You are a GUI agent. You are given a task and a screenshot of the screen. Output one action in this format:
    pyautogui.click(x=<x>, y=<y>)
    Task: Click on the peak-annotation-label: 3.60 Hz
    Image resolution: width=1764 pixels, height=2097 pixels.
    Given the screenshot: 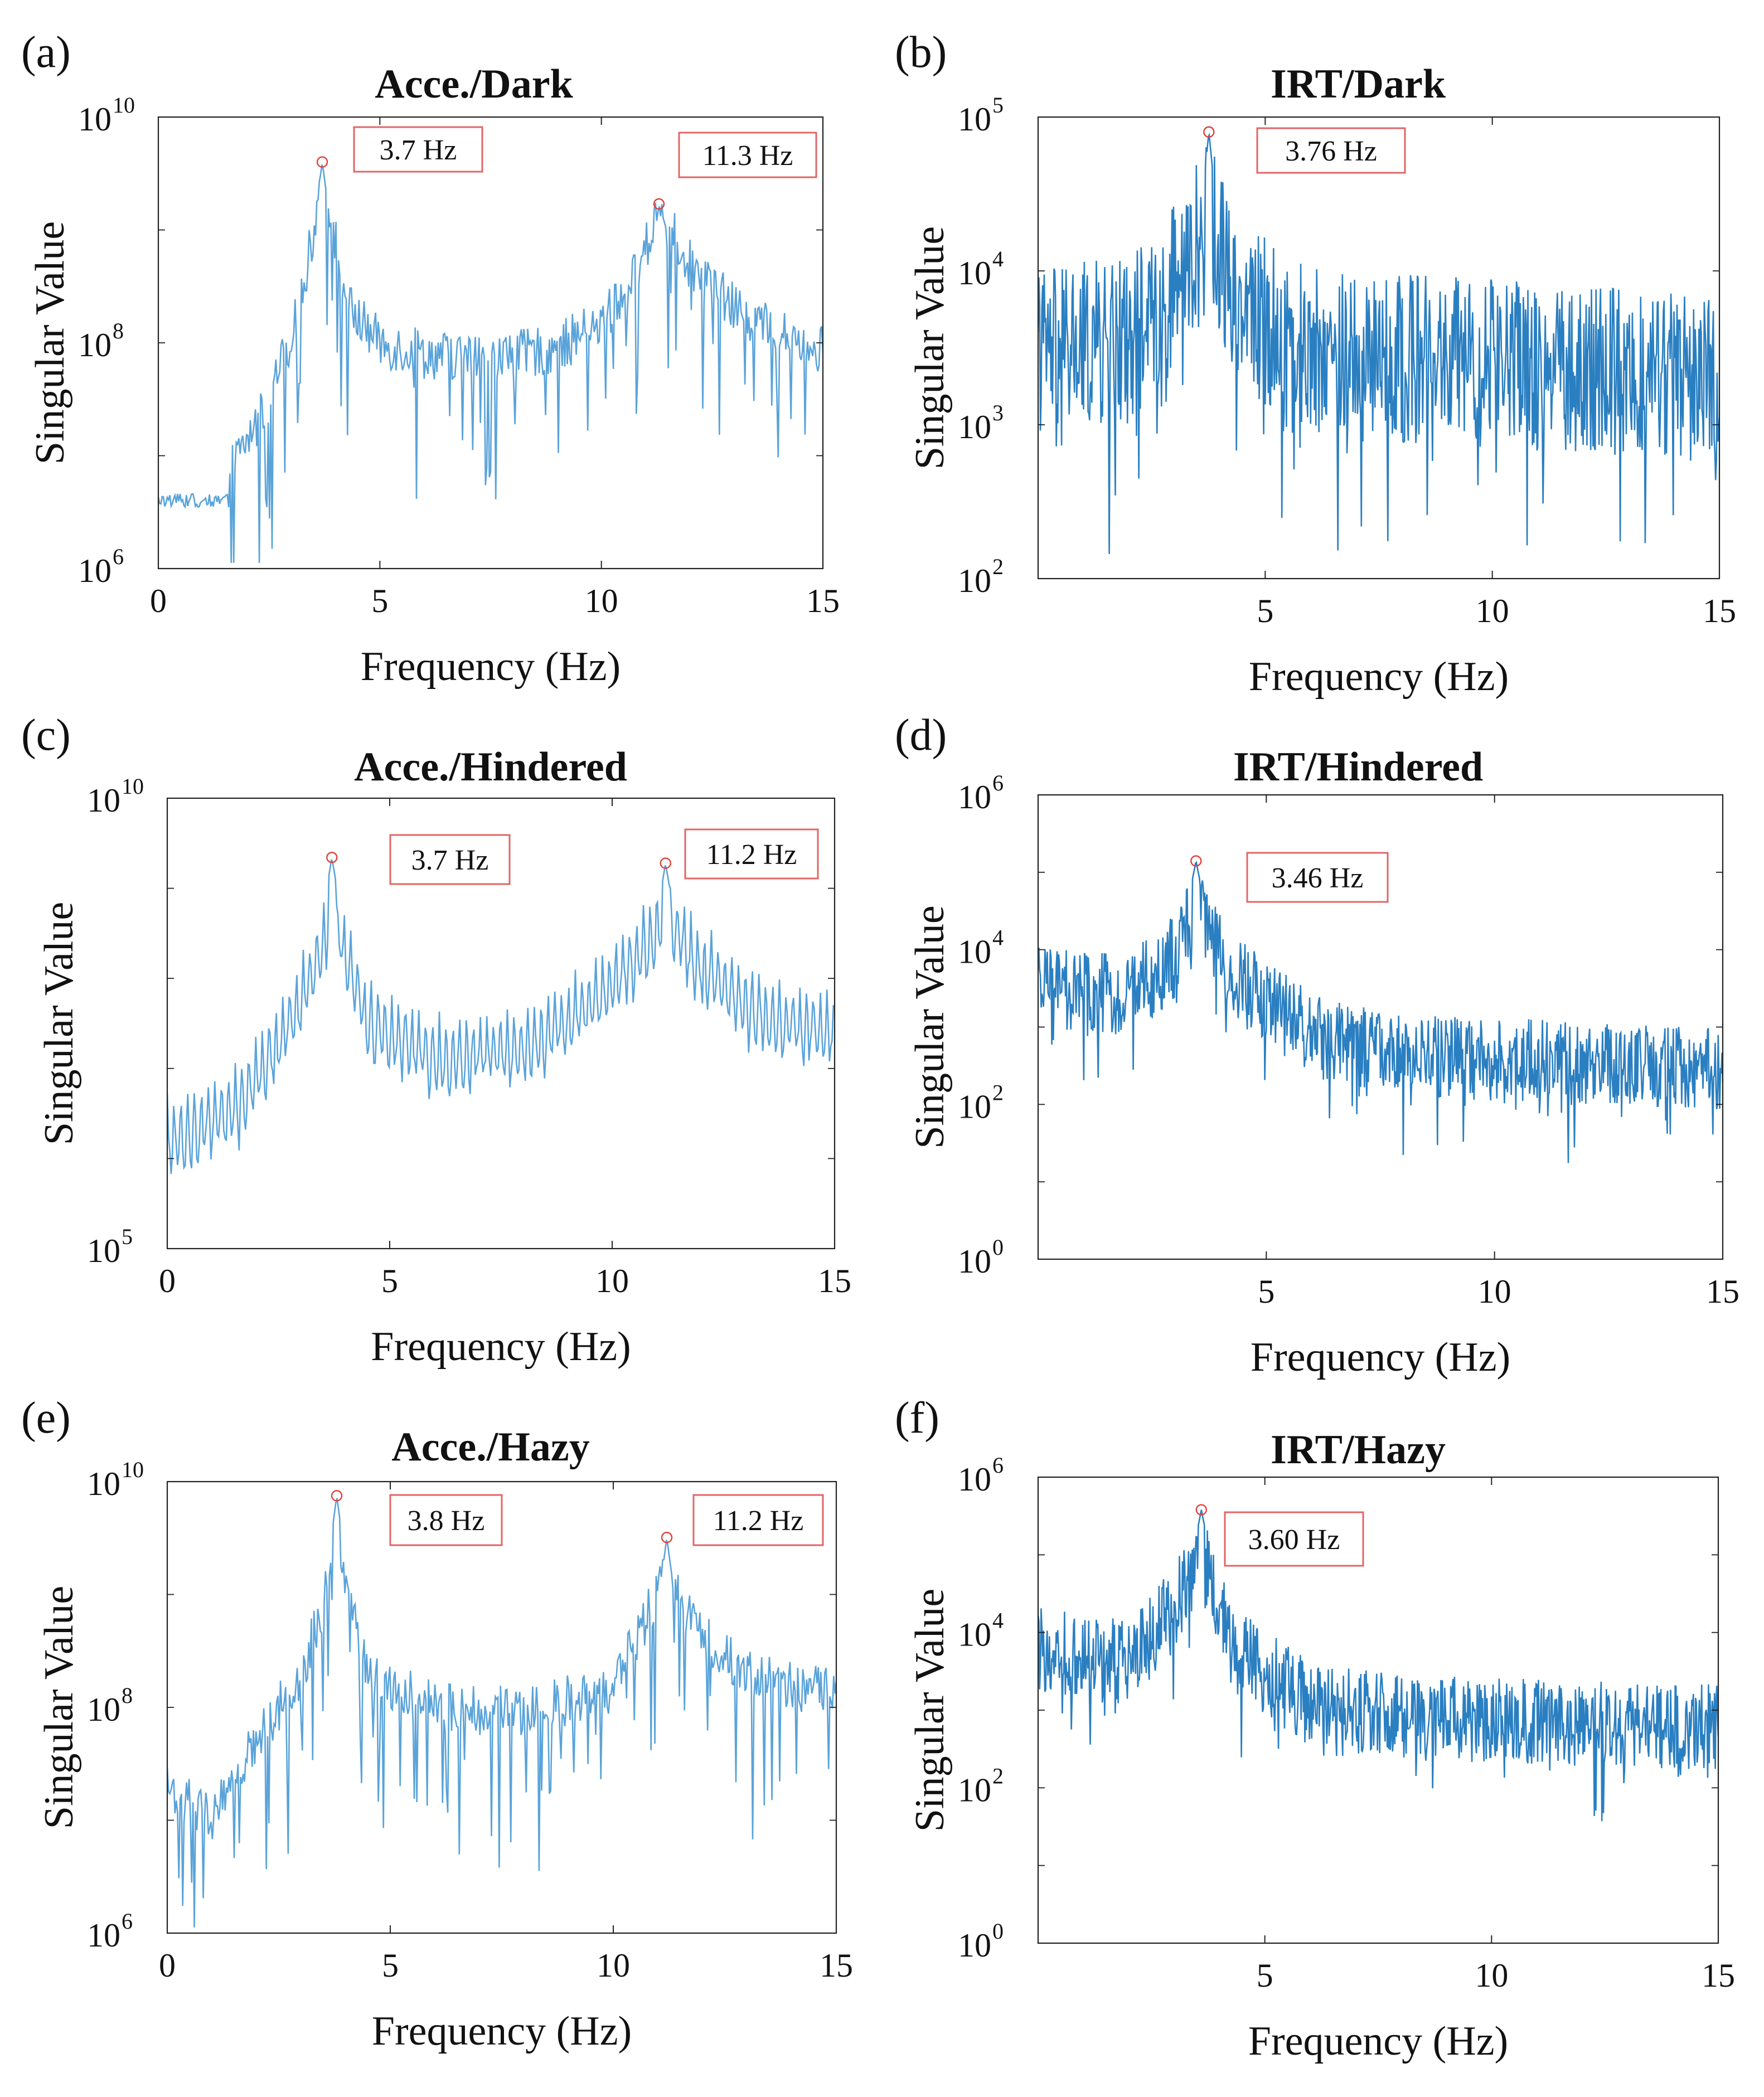 What is the action you would take?
    pyautogui.click(x=1294, y=1540)
    